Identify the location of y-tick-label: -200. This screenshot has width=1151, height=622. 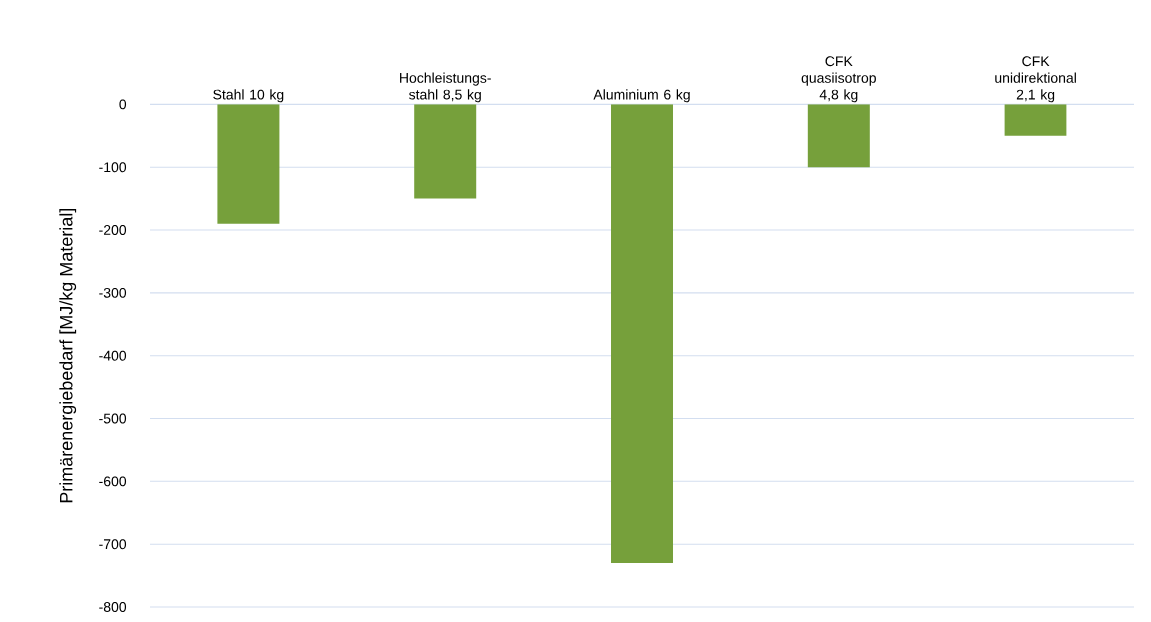
(113, 230).